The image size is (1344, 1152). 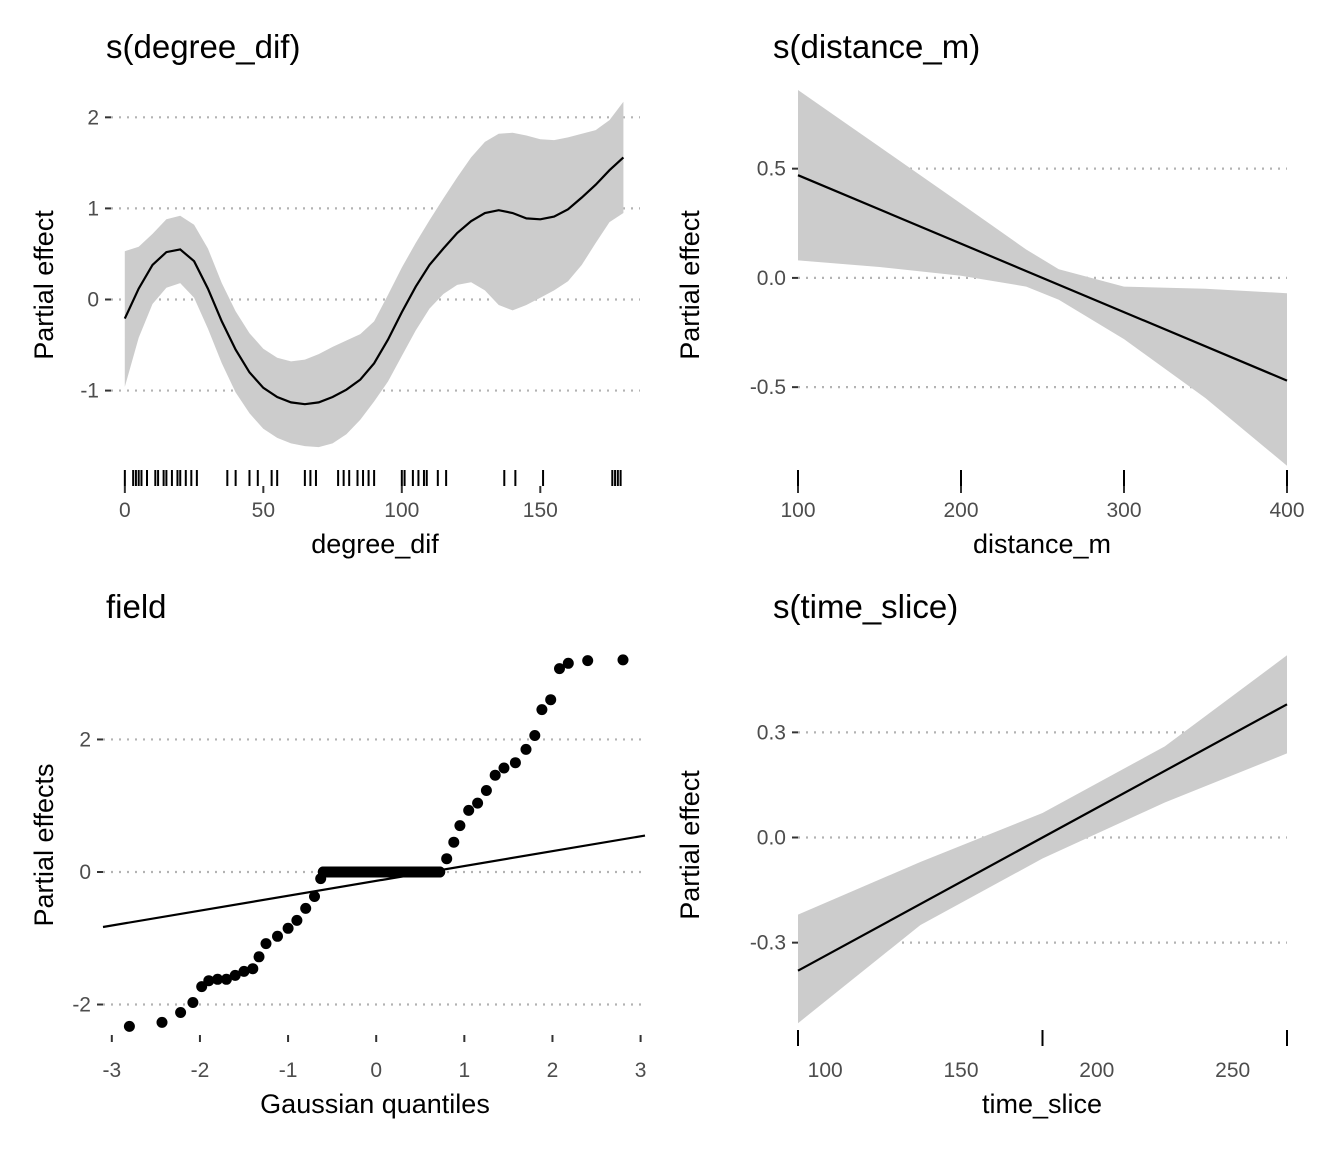 I want to click on panel-title: s(time_slice), so click(x=865, y=606).